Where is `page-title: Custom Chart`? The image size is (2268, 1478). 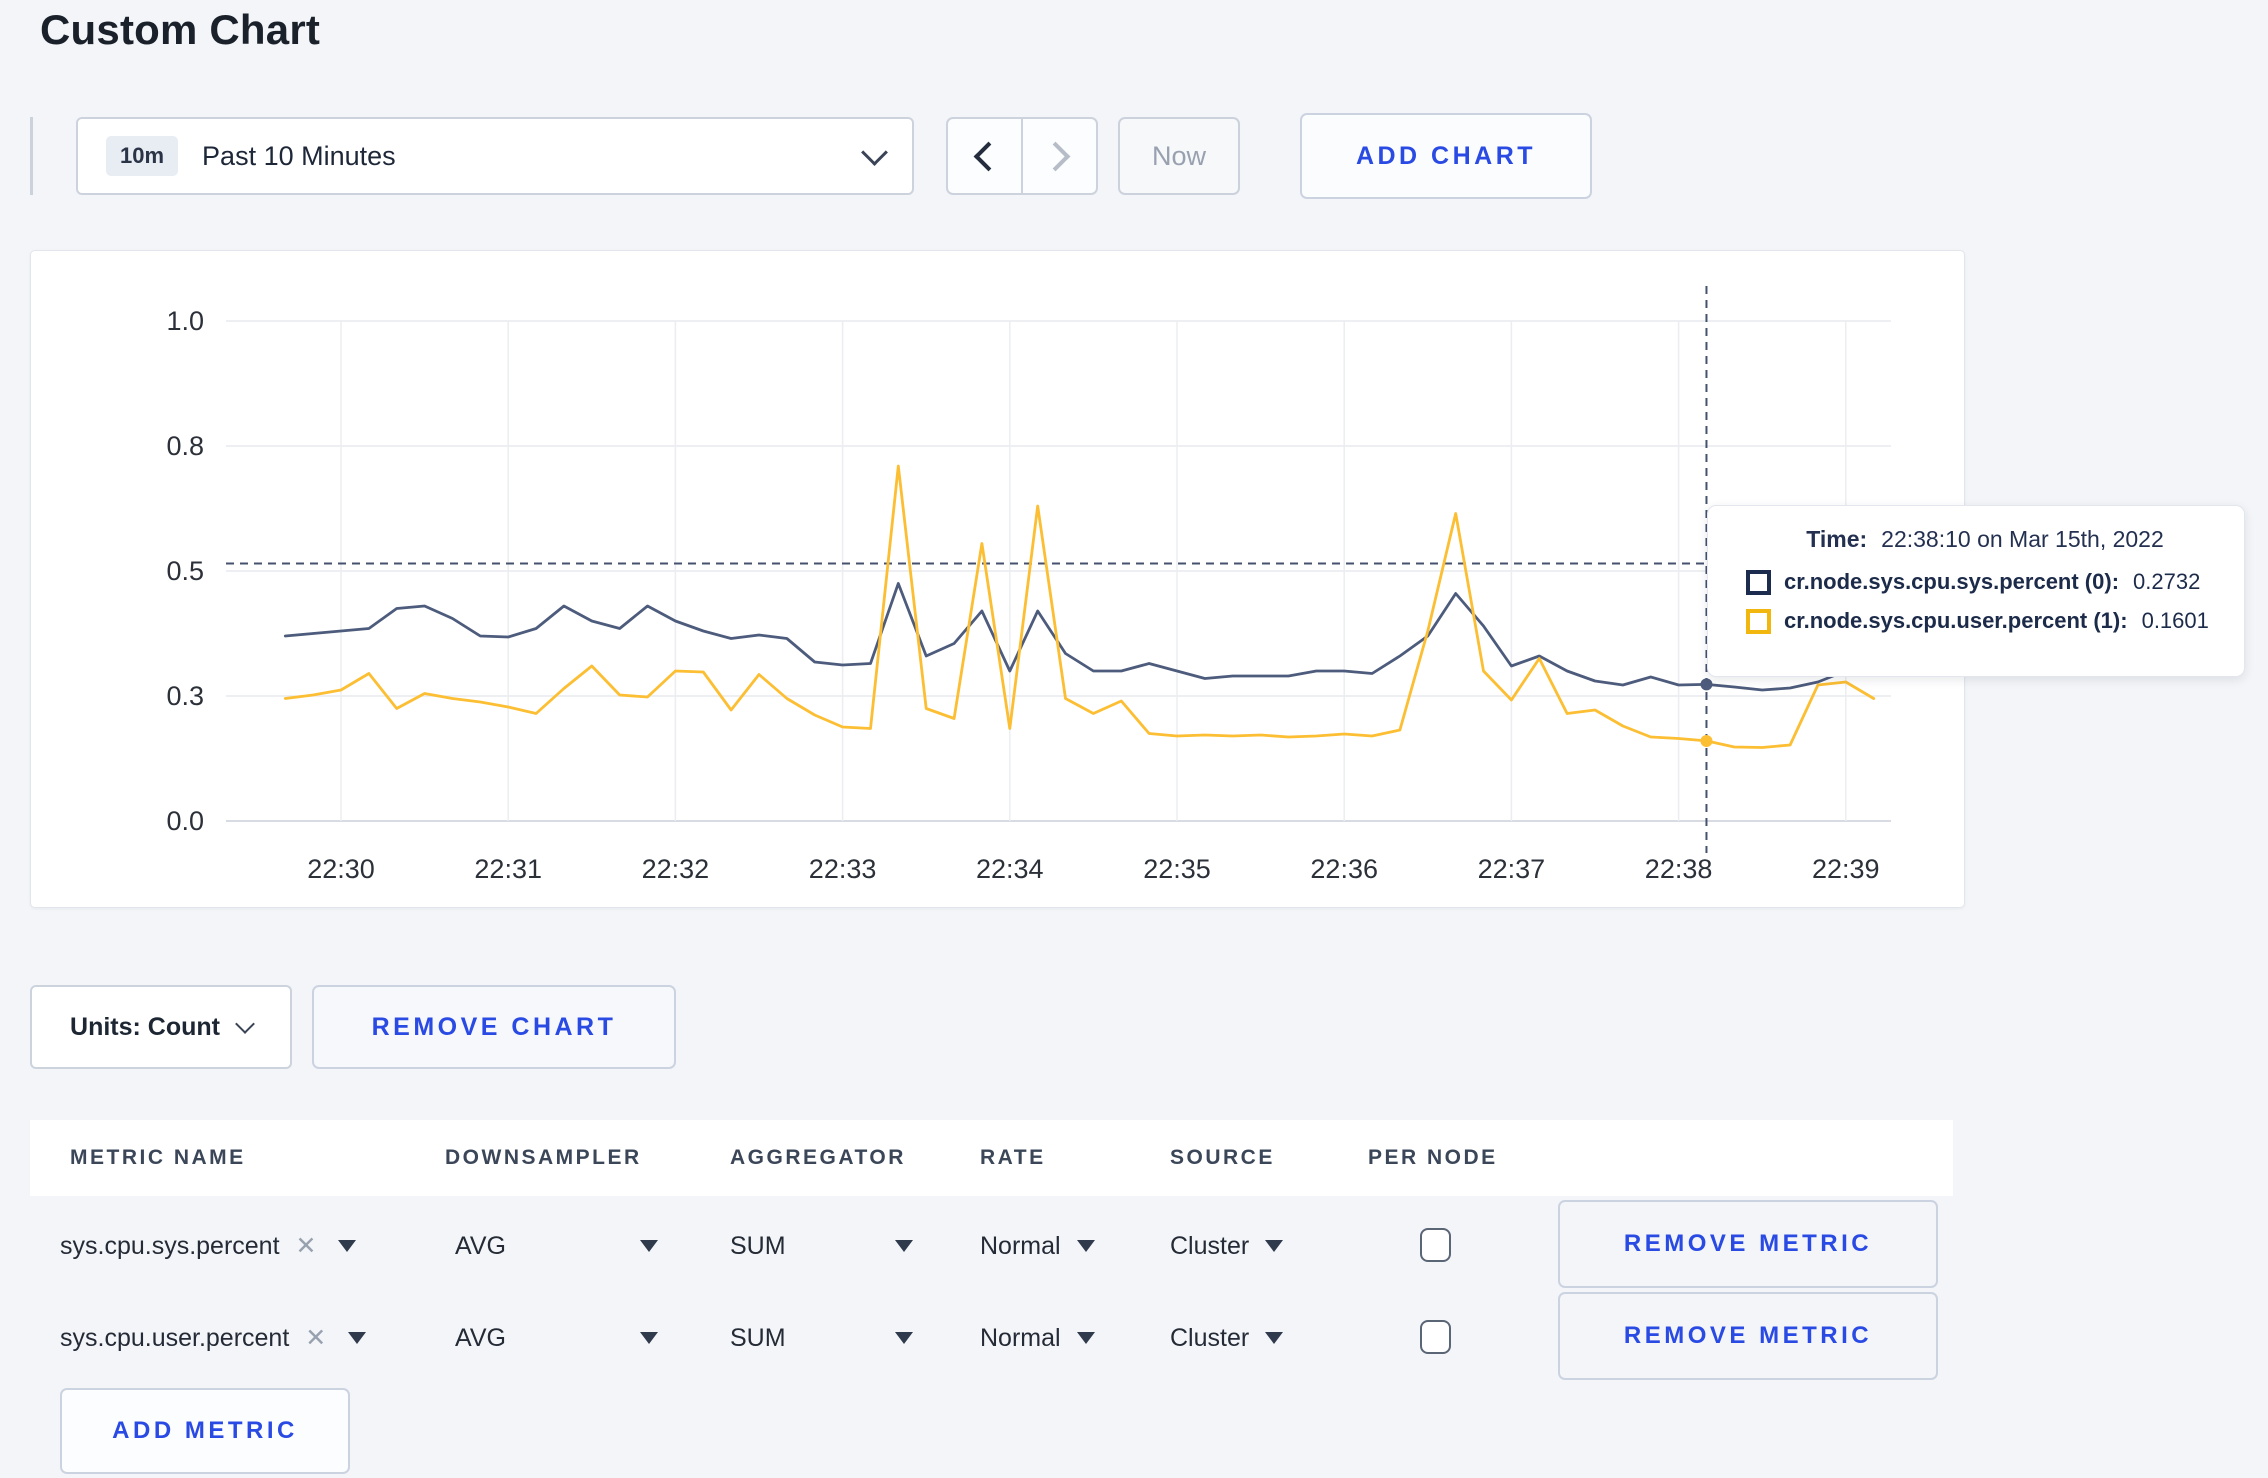 page-title: Custom Chart is located at coordinates (180, 29).